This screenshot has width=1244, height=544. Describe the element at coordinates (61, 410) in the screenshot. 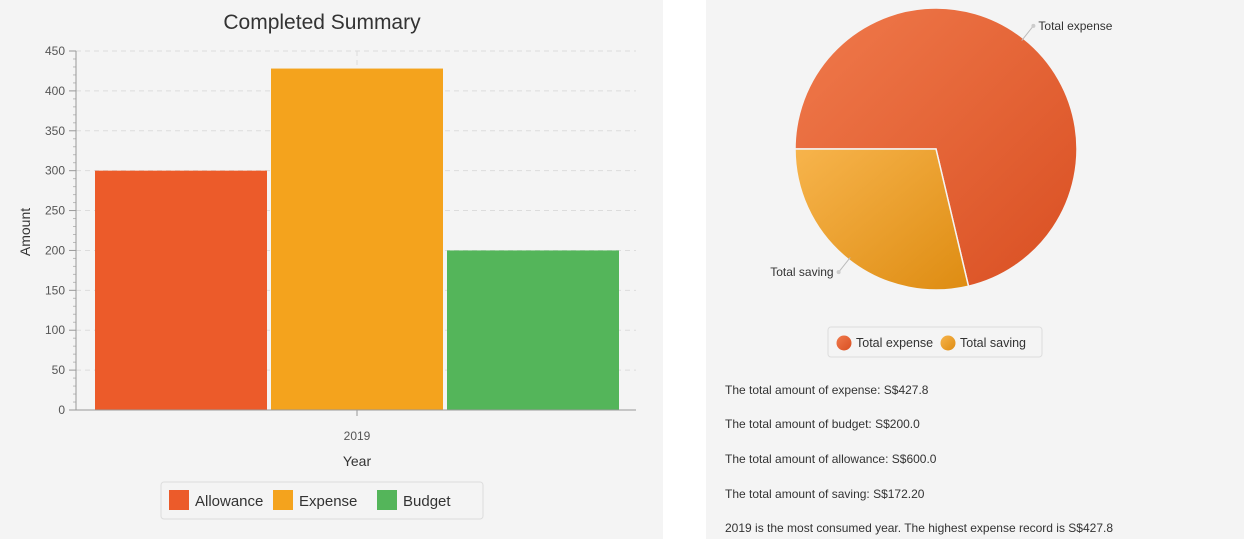

I see `y-tick-label: 0` at that location.